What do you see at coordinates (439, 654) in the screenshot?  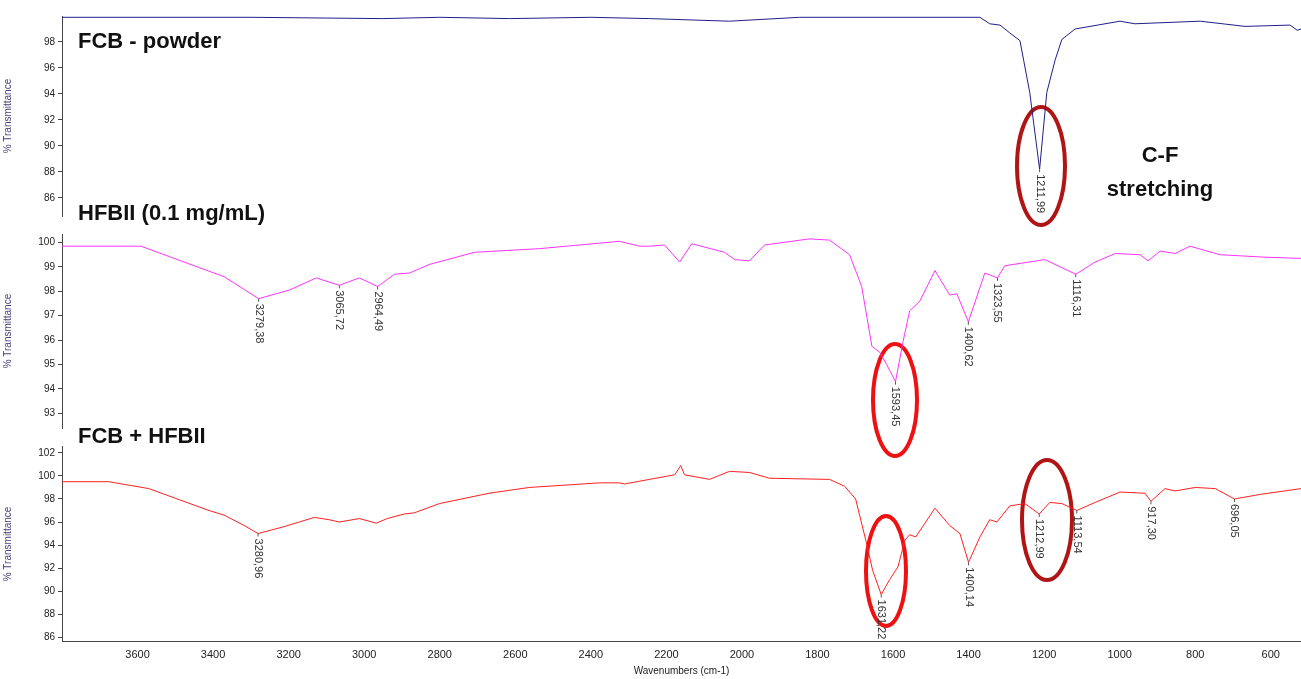 I see `x-tick-label: 2800` at bounding box center [439, 654].